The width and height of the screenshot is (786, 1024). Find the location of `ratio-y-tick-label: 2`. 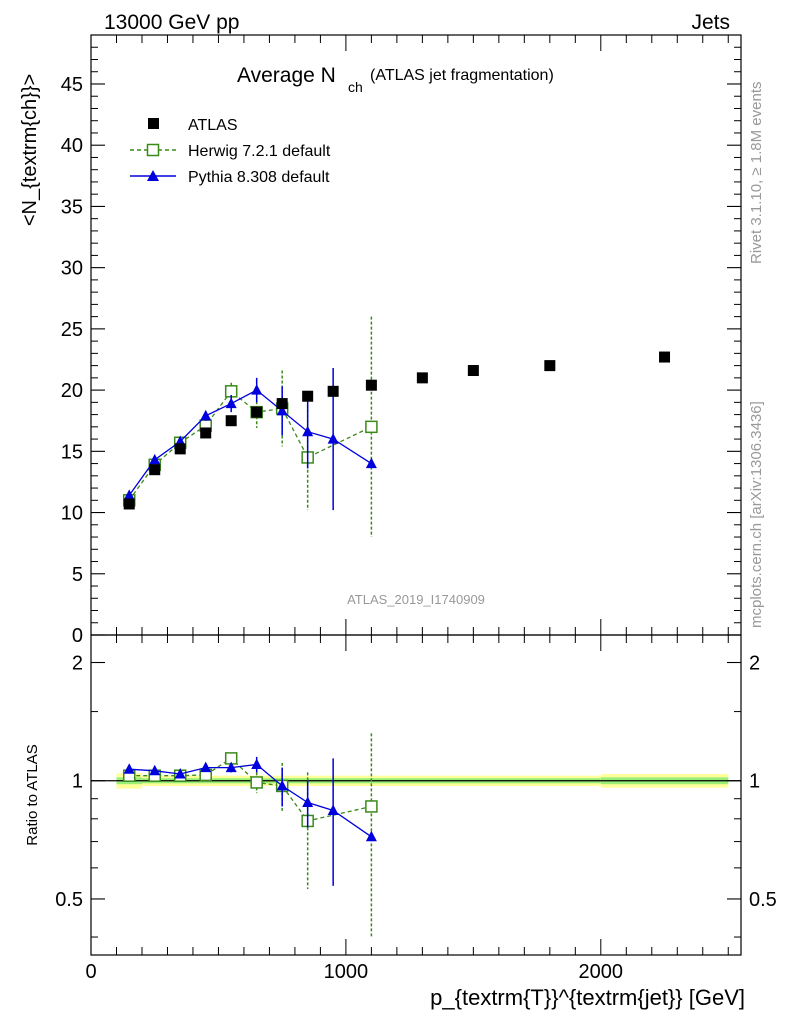

ratio-y-tick-label: 2 is located at coordinates (77, 664).